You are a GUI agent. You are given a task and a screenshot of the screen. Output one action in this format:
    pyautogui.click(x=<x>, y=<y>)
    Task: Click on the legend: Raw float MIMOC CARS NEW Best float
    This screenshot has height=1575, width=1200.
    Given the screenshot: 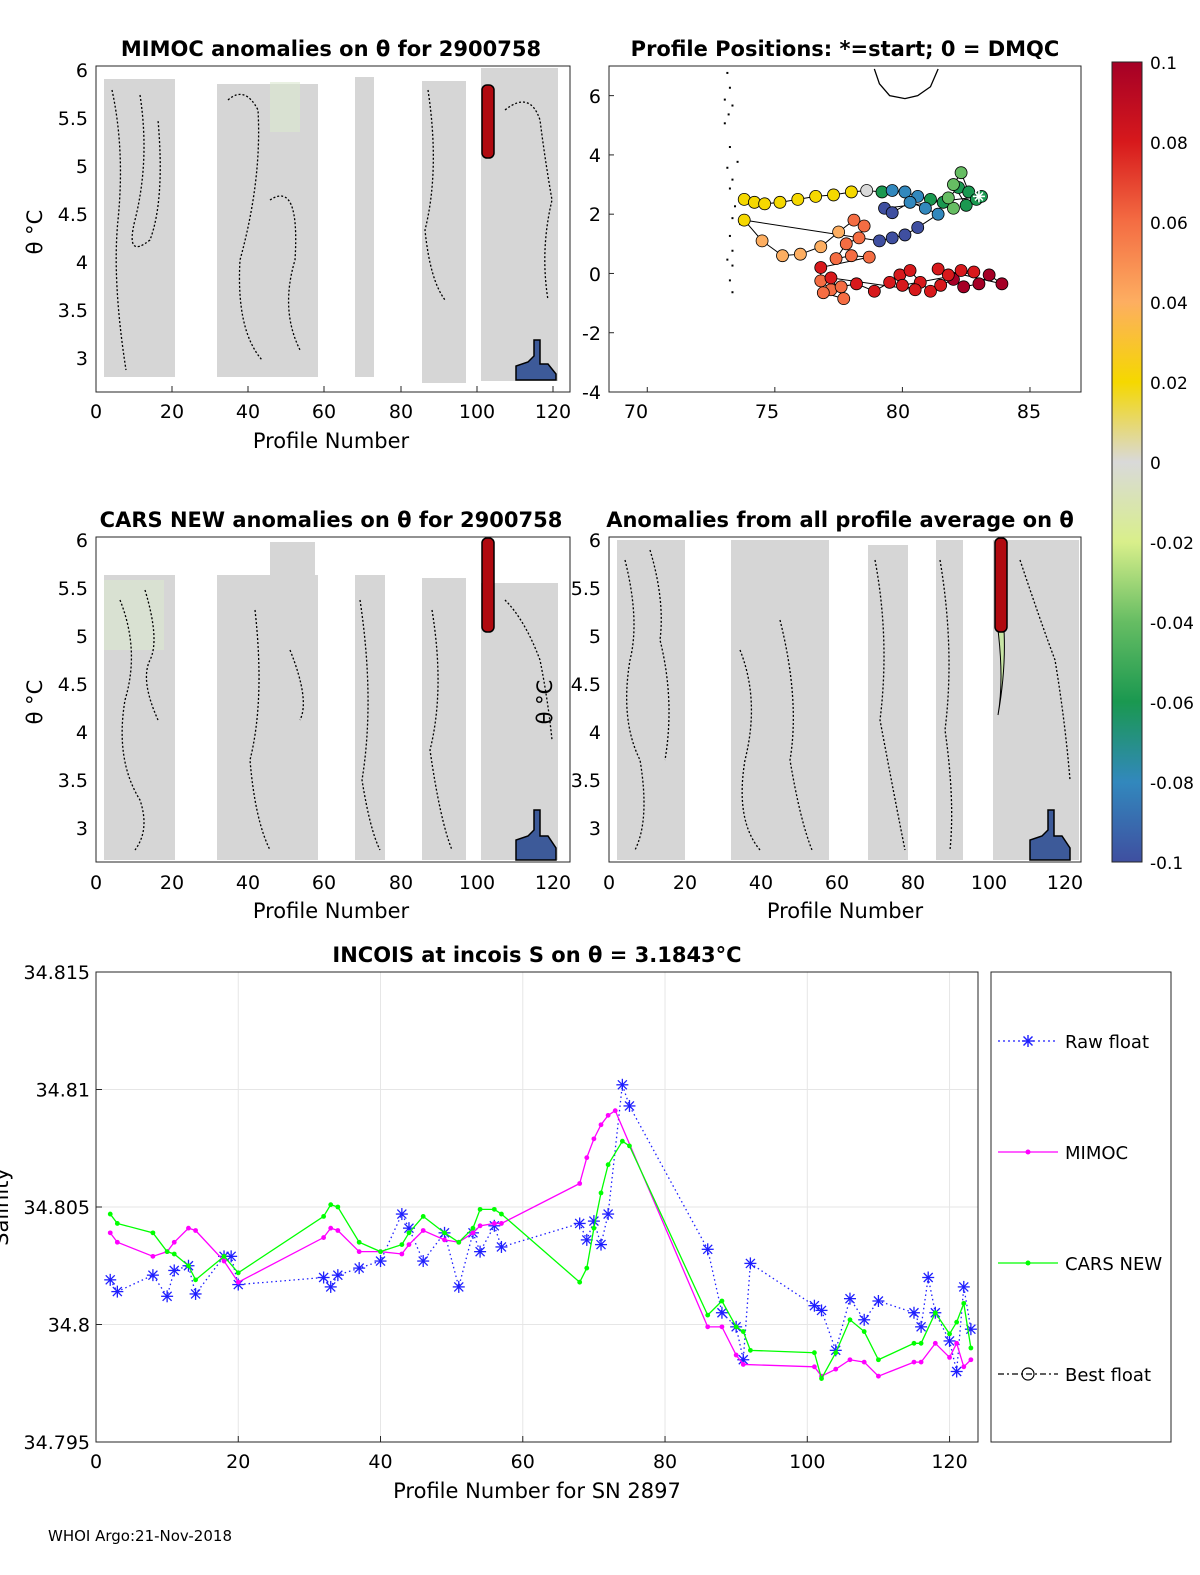 What is the action you would take?
    pyautogui.click(x=1081, y=1207)
    